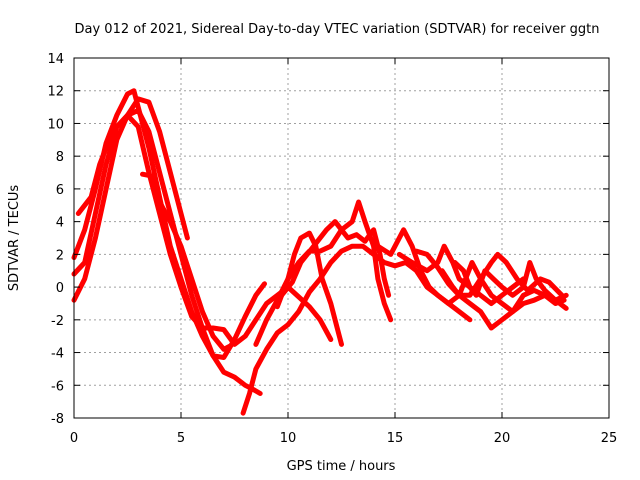 The image size is (640, 480). Describe the element at coordinates (341, 466) in the screenshot. I see `x-axis-label: GPS time / hours` at that location.